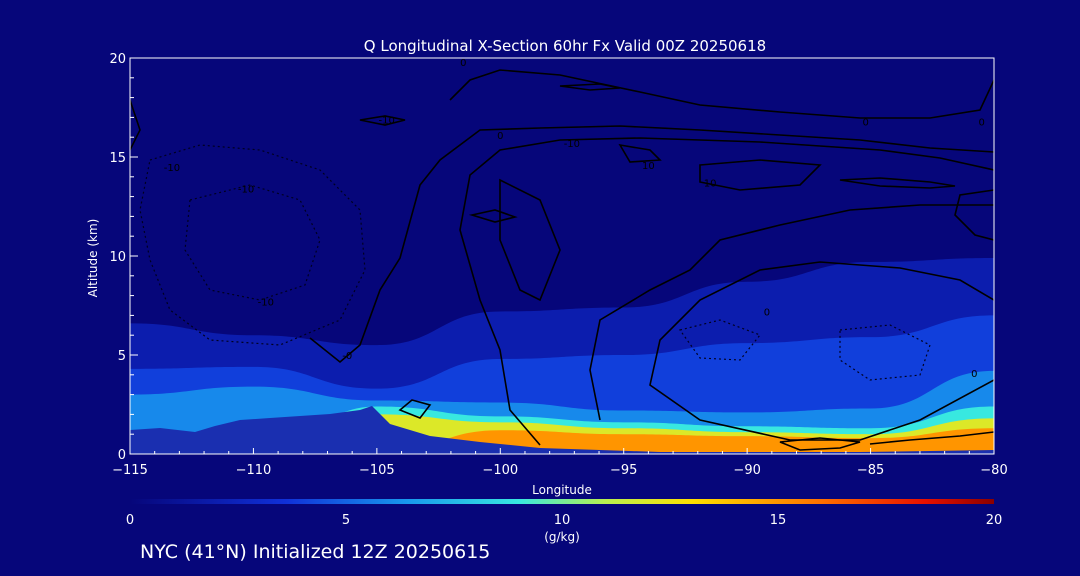  I want to click on x-axis-label: Longitude, so click(562, 490).